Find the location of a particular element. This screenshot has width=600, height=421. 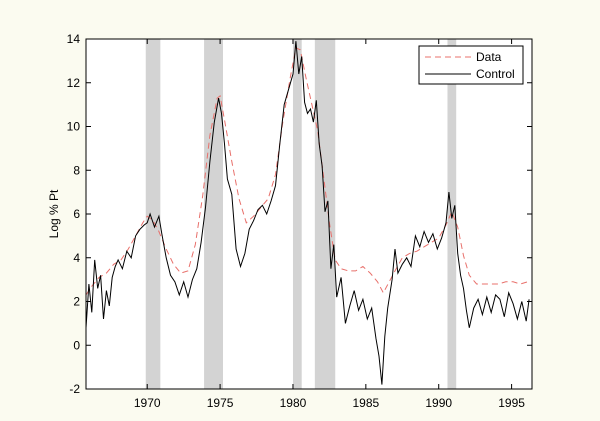

y-tick-label-4: 4 is located at coordinates (76, 258).